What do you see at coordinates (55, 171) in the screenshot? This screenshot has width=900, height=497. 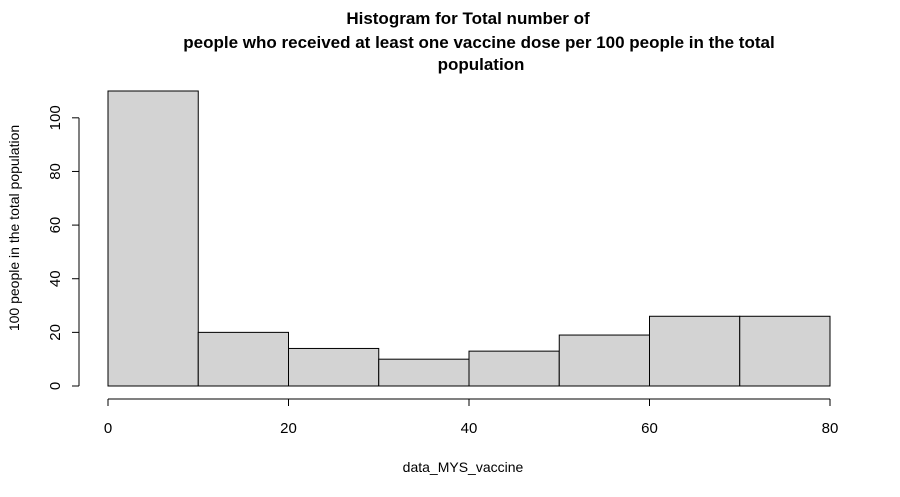 I see `y-tick-label: 80` at bounding box center [55, 171].